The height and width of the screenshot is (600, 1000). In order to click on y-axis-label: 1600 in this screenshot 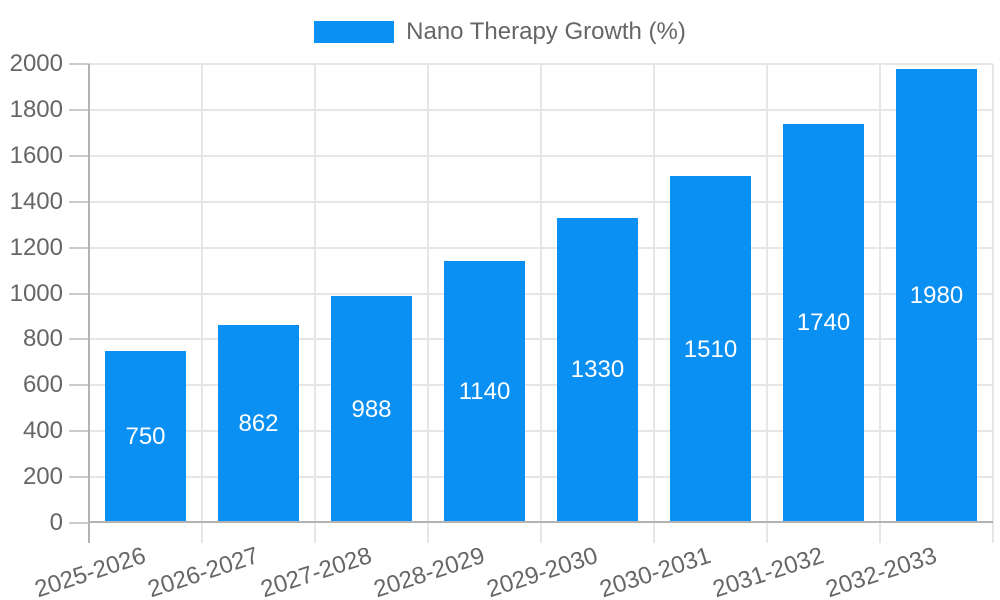, I will do `click(36, 155)`.